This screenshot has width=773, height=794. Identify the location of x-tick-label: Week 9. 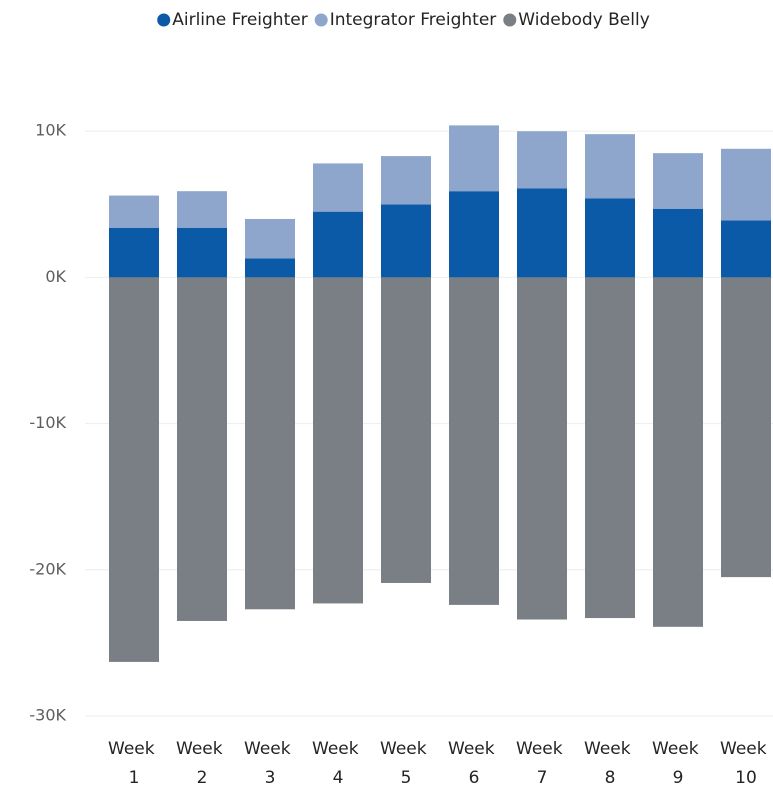
(678, 763).